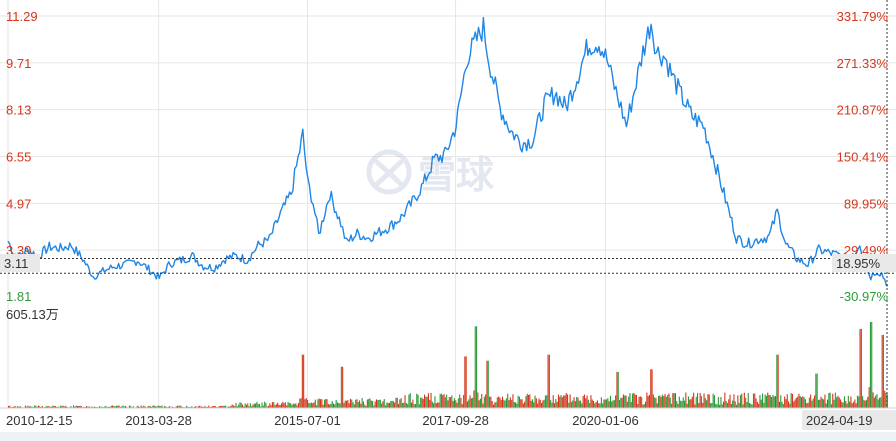 The width and height of the screenshot is (896, 441). Describe the element at coordinates (39, 420) in the screenshot. I see `x-tick-label-0: 2010-12-15` at that location.